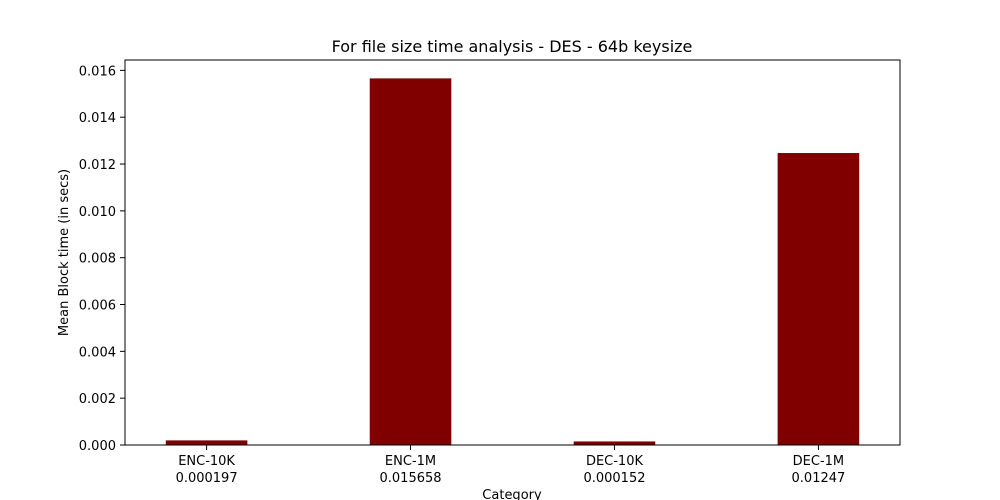  Describe the element at coordinates (411, 478) in the screenshot. I see `x-tick-value-label: 0.015658` at that location.